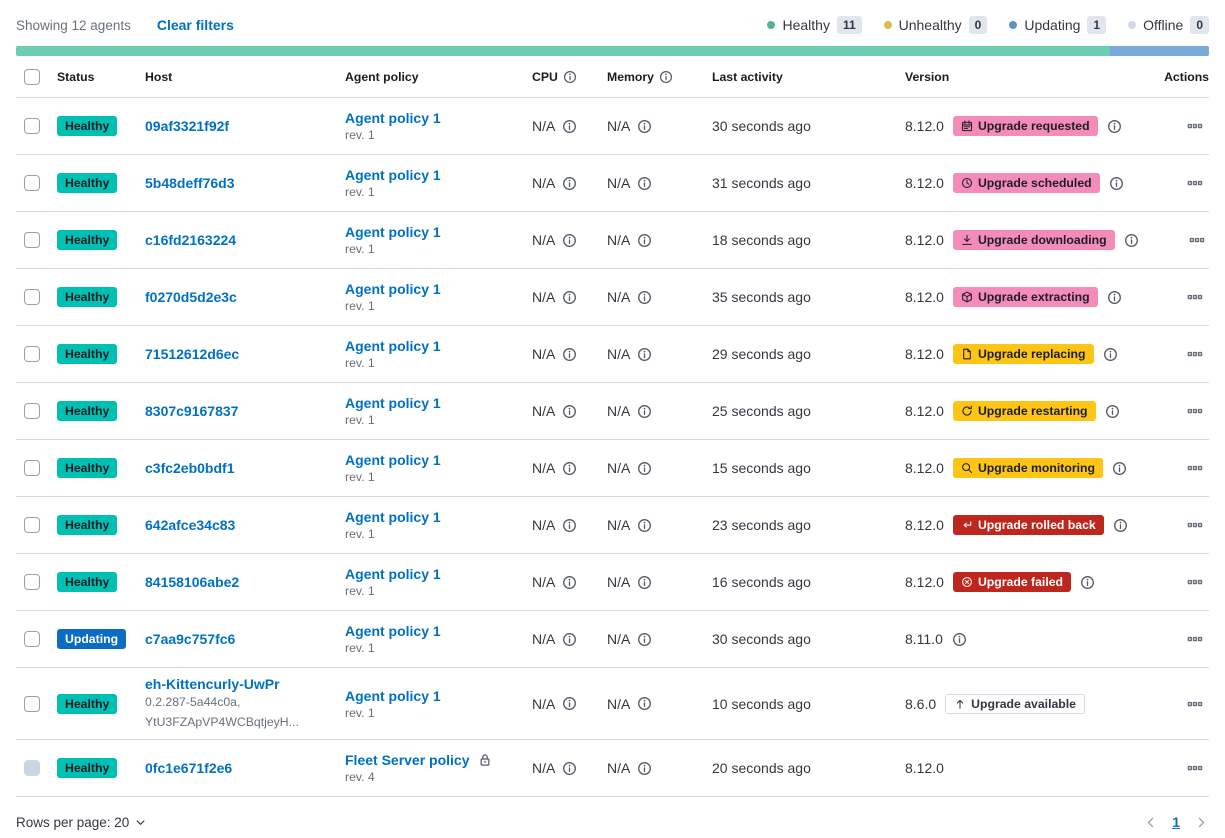 The height and width of the screenshot is (838, 1225). Describe the element at coordinates (190, 525) in the screenshot. I see `host-link: 642afce34c83` at that location.